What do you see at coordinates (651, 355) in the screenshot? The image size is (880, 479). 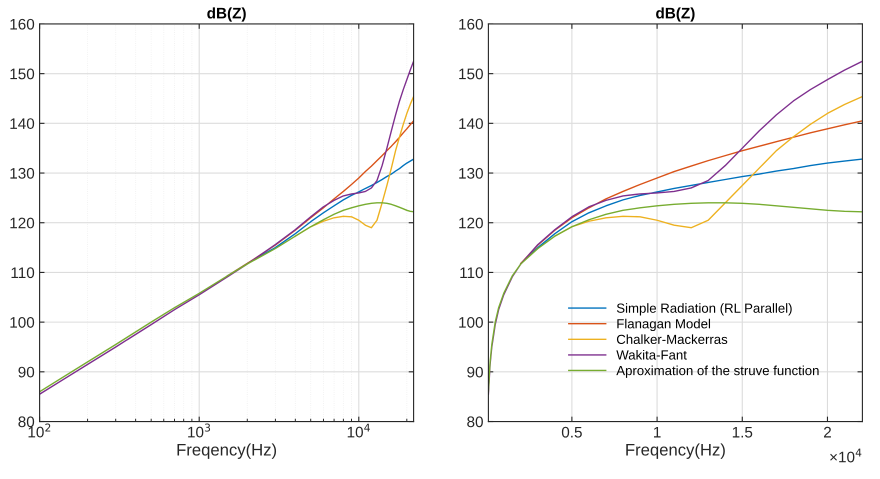 I see `legend-label: Wakita-Fant` at bounding box center [651, 355].